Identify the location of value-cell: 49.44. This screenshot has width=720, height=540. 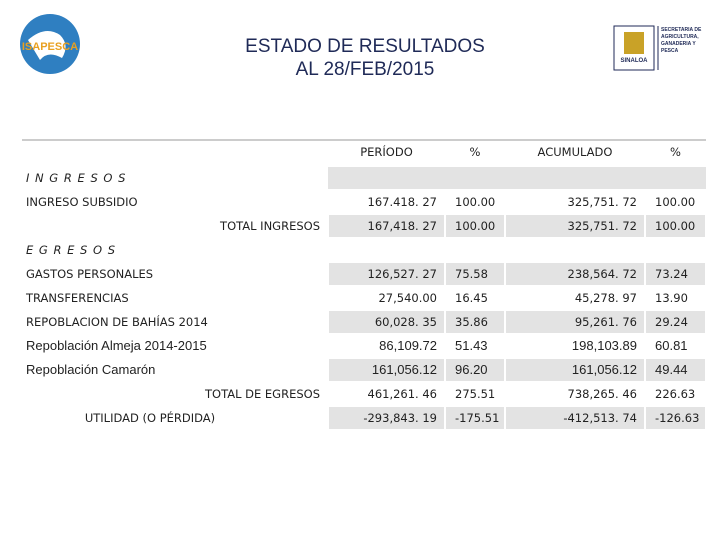
(671, 369).